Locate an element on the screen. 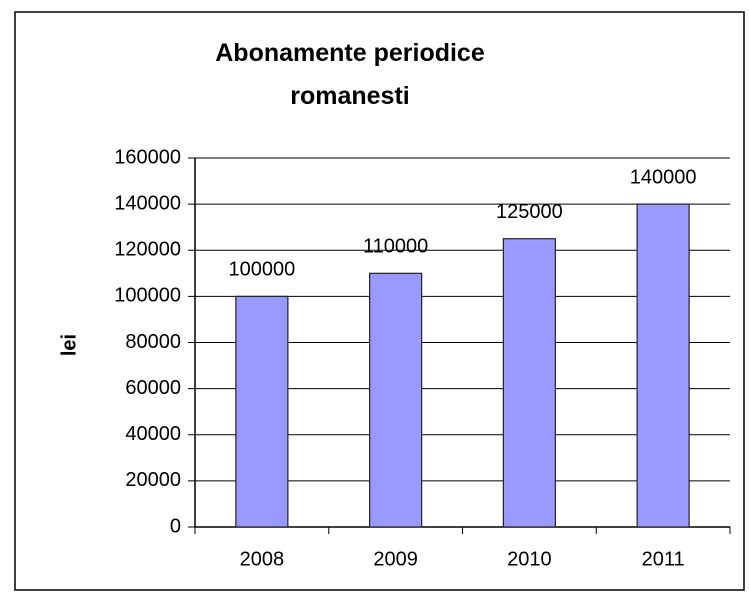  x-tick-label: 2009 is located at coordinates (395, 559).